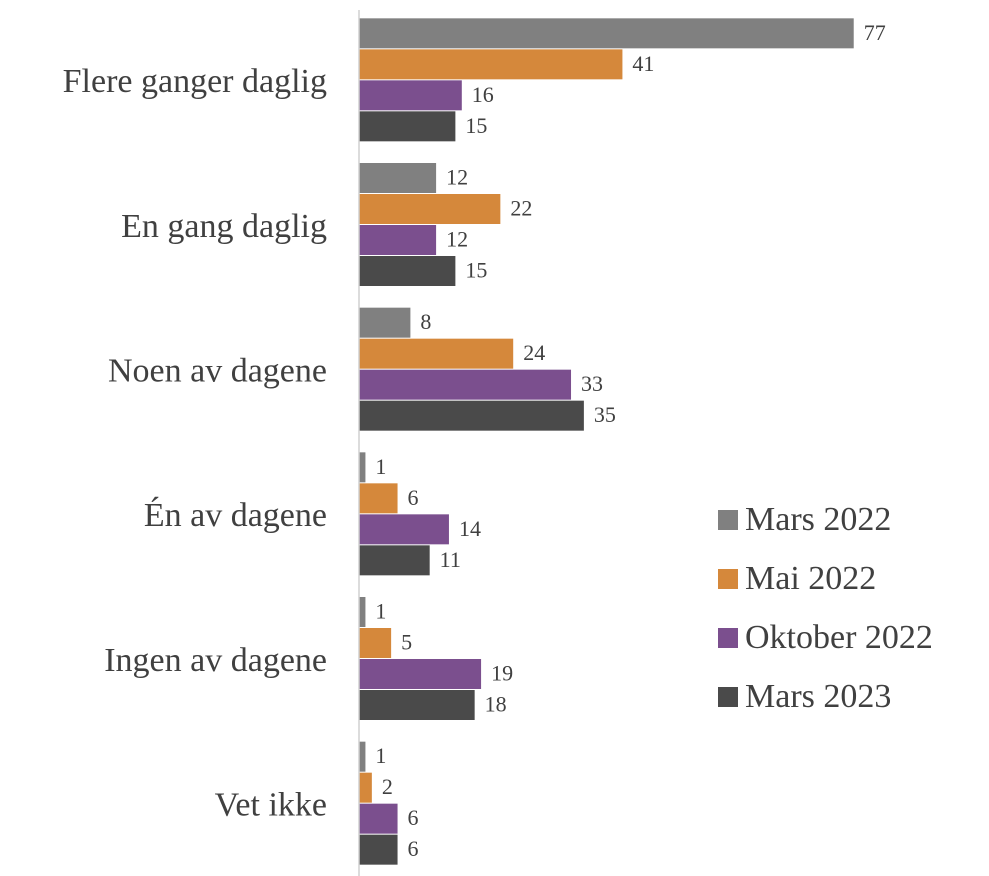  I want to click on data-label: 14, so click(470, 528).